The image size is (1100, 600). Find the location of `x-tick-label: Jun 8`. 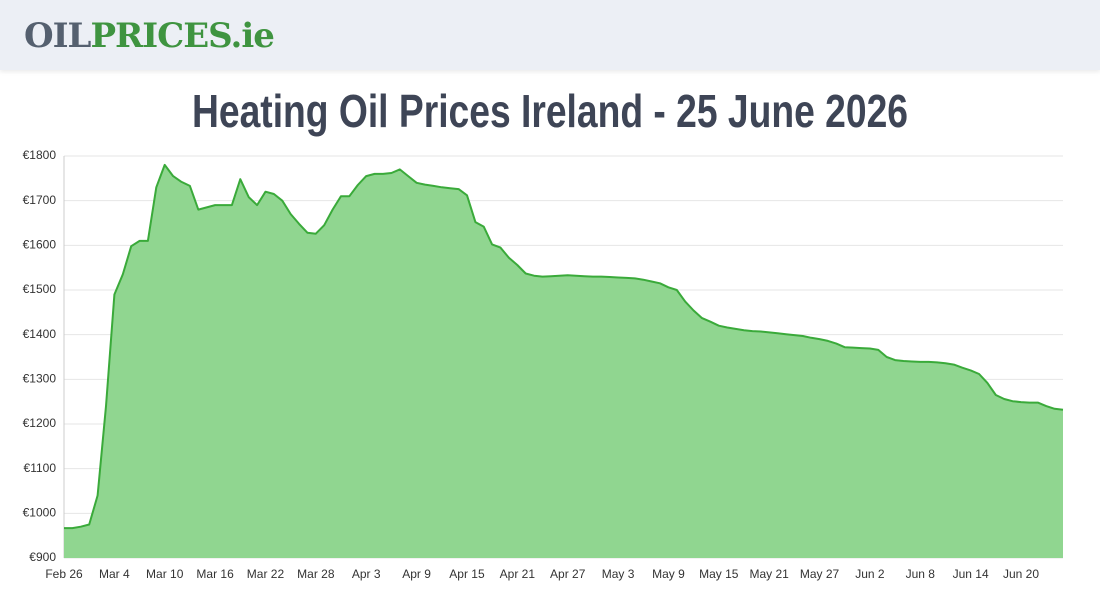

x-tick-label: Jun 8 is located at coordinates (921, 574).